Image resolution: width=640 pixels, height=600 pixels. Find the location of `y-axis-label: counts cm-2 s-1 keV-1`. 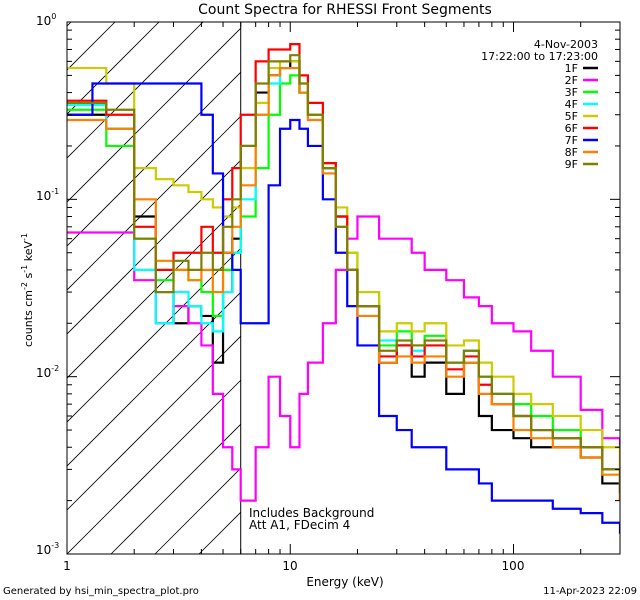

y-axis-label: counts cm-2 s-1 keV-1 is located at coordinates (27, 290).